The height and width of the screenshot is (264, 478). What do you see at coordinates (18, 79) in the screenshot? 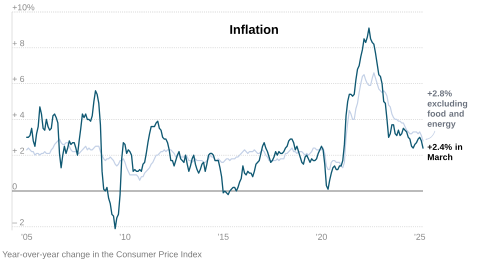
I see `y-tick-label: + 6` at bounding box center [18, 79].